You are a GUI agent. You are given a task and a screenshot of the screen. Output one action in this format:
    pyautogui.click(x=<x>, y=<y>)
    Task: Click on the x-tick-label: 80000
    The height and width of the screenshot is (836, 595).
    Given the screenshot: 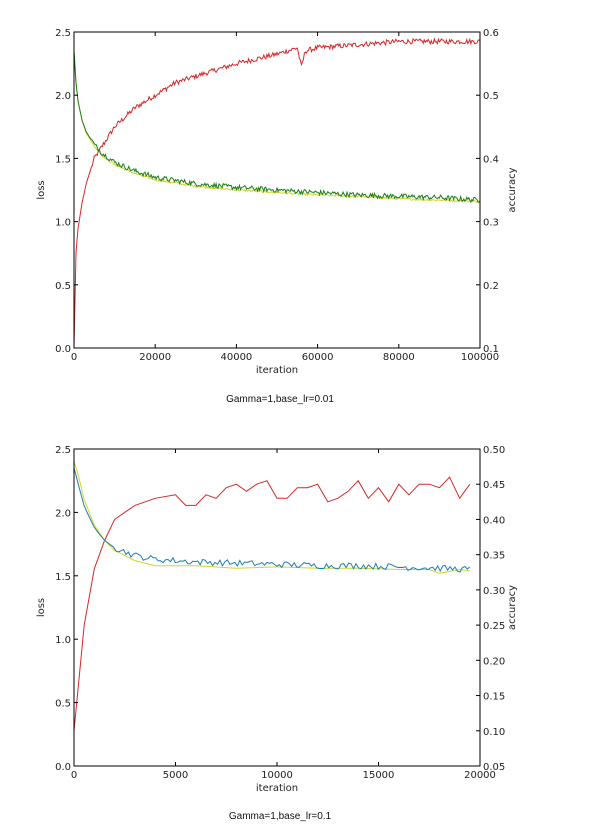 What is the action you would take?
    pyautogui.click(x=399, y=357)
    